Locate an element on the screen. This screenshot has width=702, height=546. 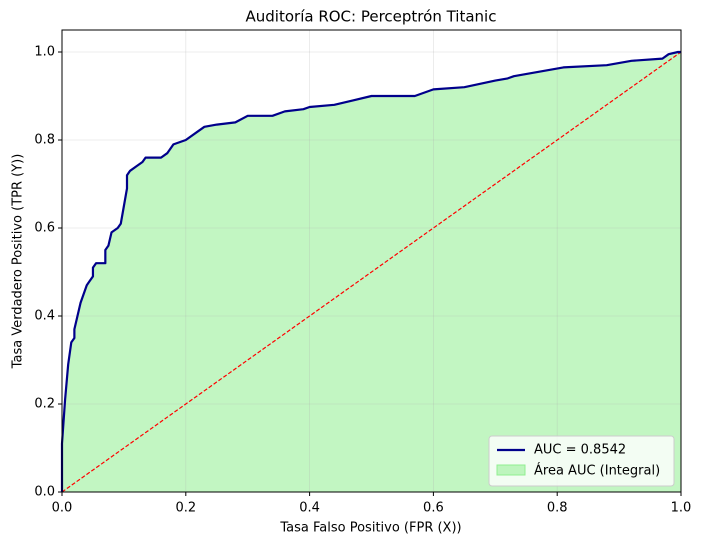
x-axis-label: Tasa Falso Positivo (FPR (X)) is located at coordinates (370, 528).